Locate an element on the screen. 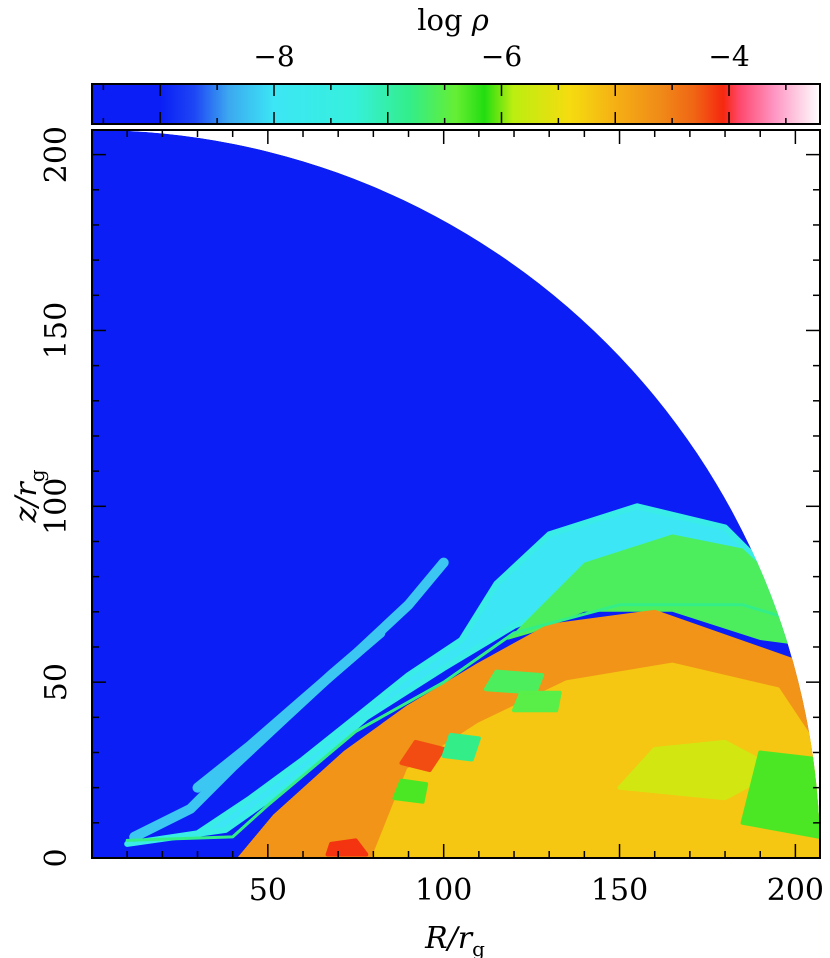  x-tick-label: 100 is located at coordinates (443, 890).